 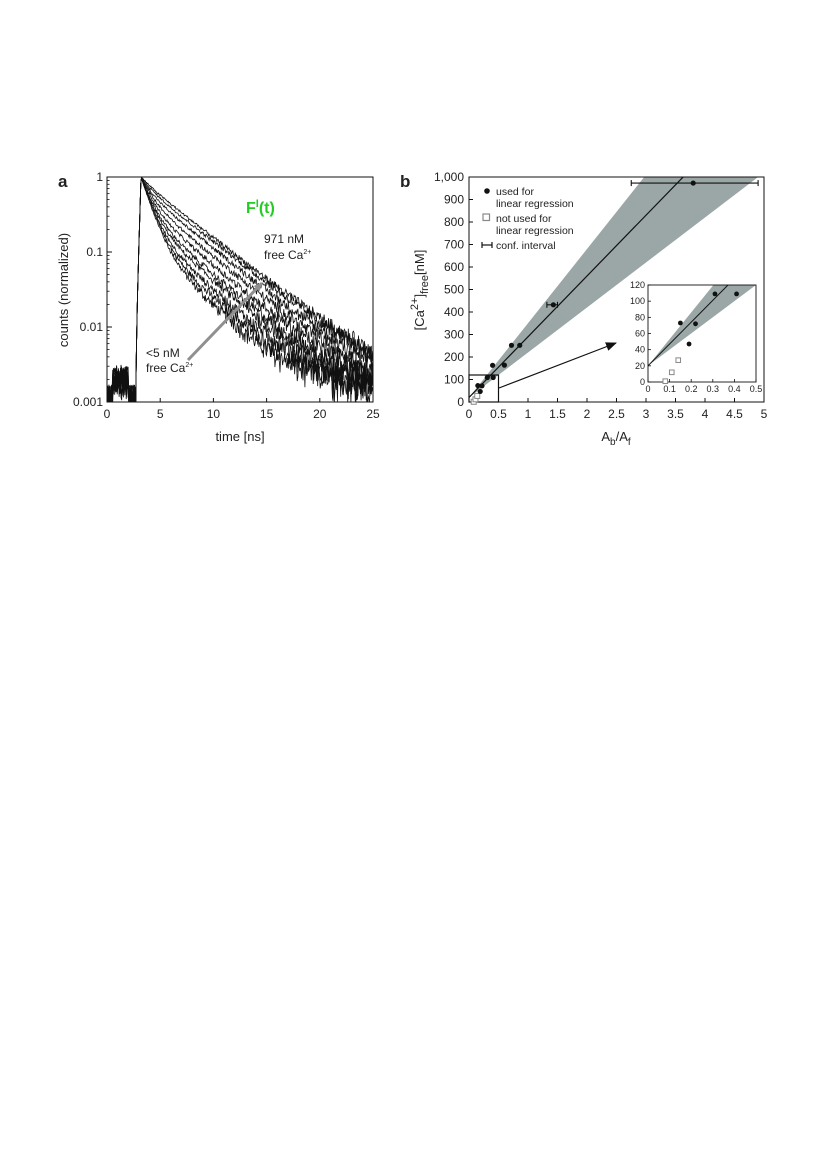 I want to click on panel-a-title-sup: I, so click(x=257, y=204).